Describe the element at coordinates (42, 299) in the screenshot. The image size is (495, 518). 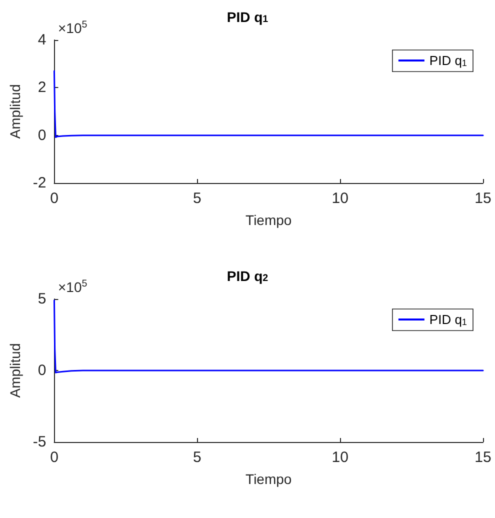
I see `y-tick-label: 5` at that location.